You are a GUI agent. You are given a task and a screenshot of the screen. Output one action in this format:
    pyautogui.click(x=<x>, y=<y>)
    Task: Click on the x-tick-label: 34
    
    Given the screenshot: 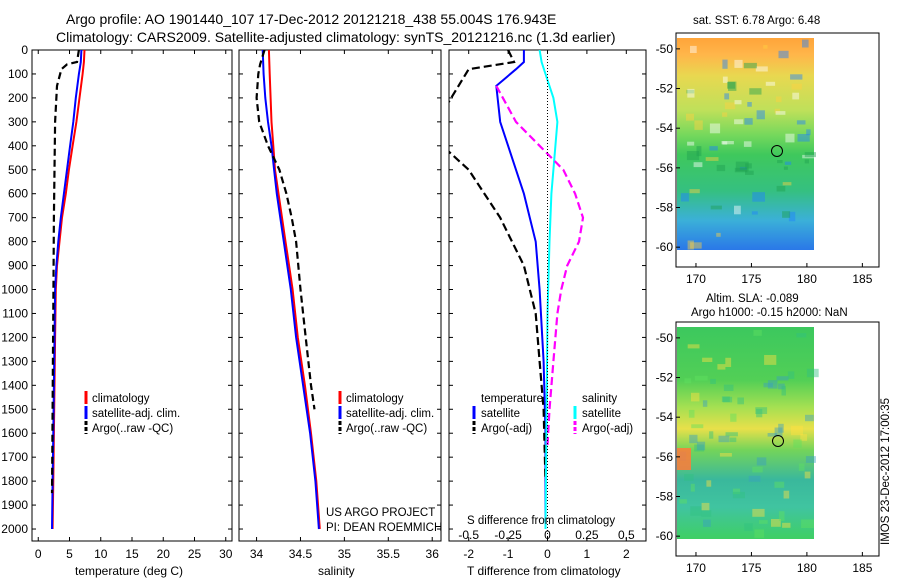 What is the action you would take?
    pyautogui.click(x=257, y=554)
    